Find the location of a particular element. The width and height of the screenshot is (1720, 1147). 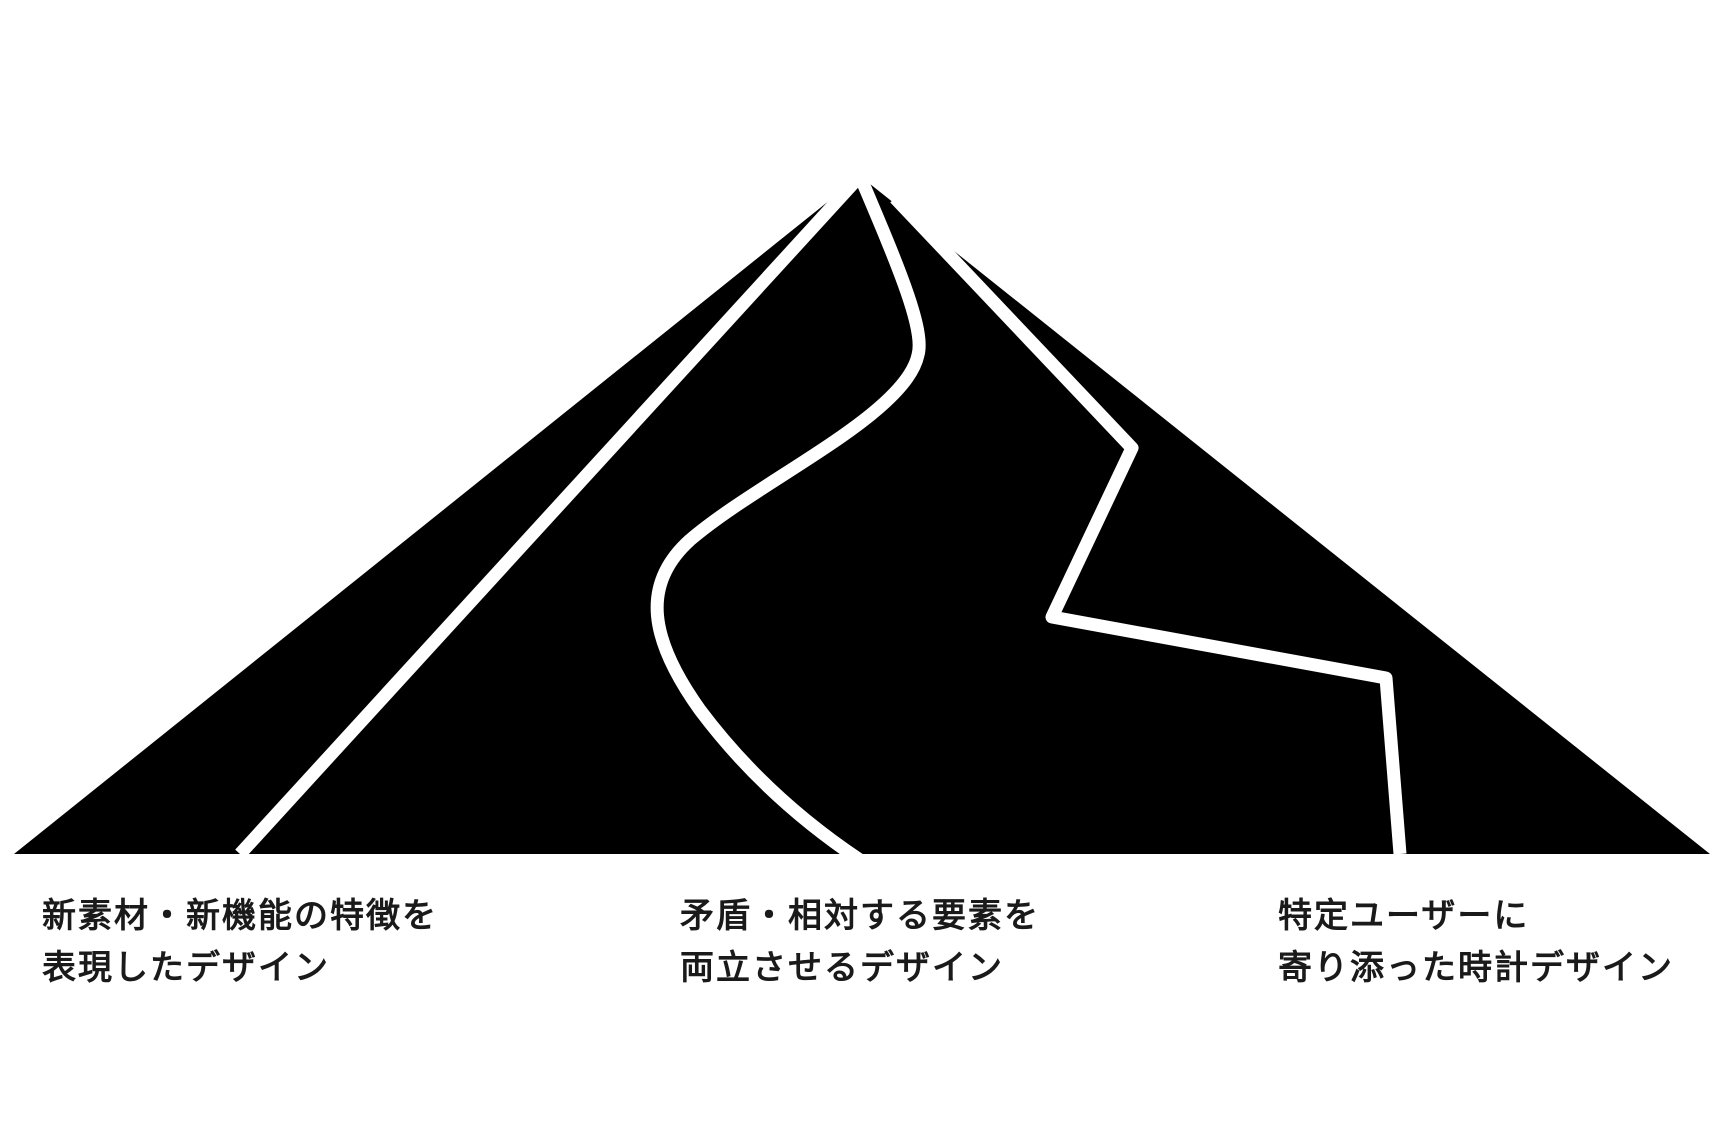

caption-right-line2: 寄り添った時計デザイン is located at coordinates (1476, 968).